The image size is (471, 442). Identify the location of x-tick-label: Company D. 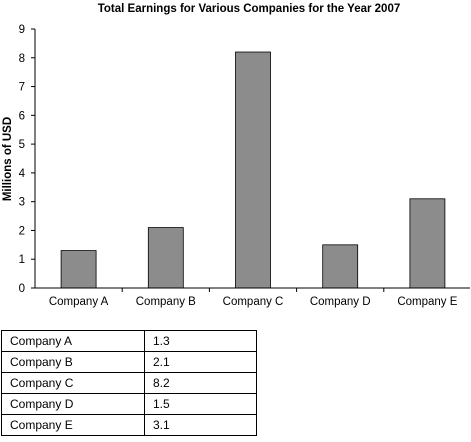
(340, 302).